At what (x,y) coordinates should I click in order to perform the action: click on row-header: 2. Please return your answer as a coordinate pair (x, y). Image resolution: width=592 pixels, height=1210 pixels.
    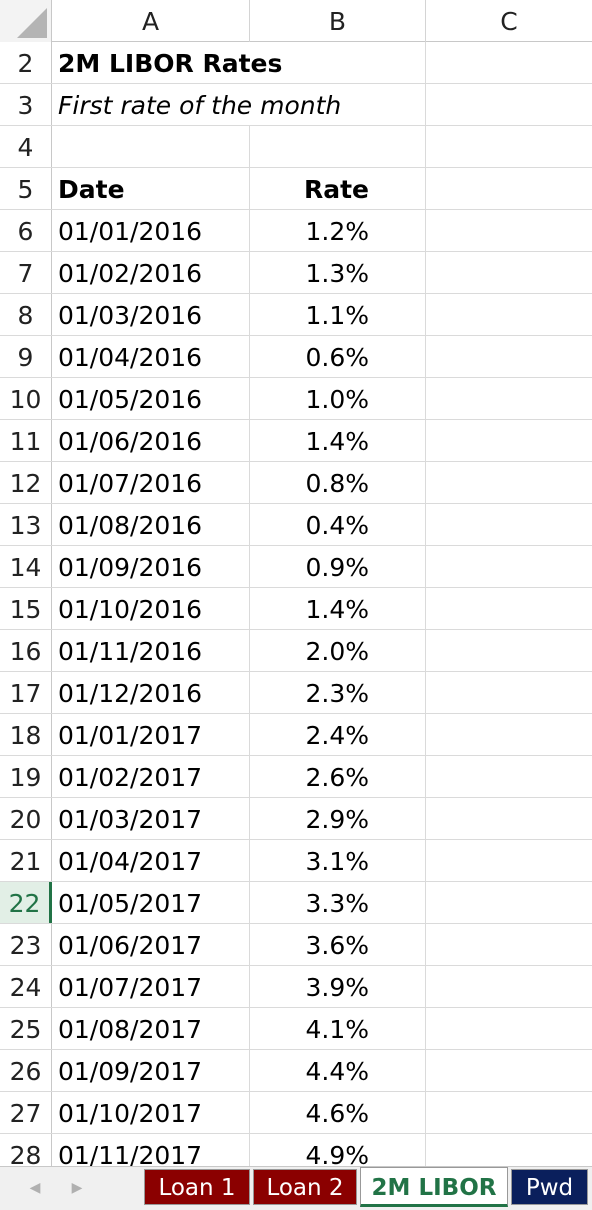
    Looking at the image, I should click on (26, 62).